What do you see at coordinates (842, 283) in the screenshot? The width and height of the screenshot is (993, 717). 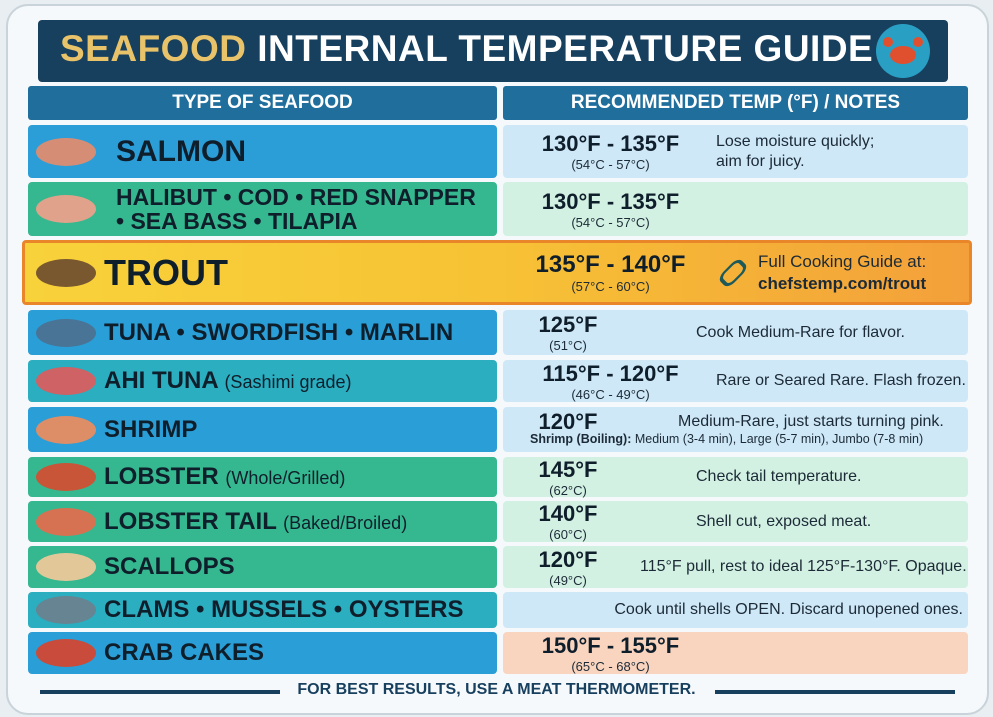 I see `guide-link: chefstemp.com/trout` at bounding box center [842, 283].